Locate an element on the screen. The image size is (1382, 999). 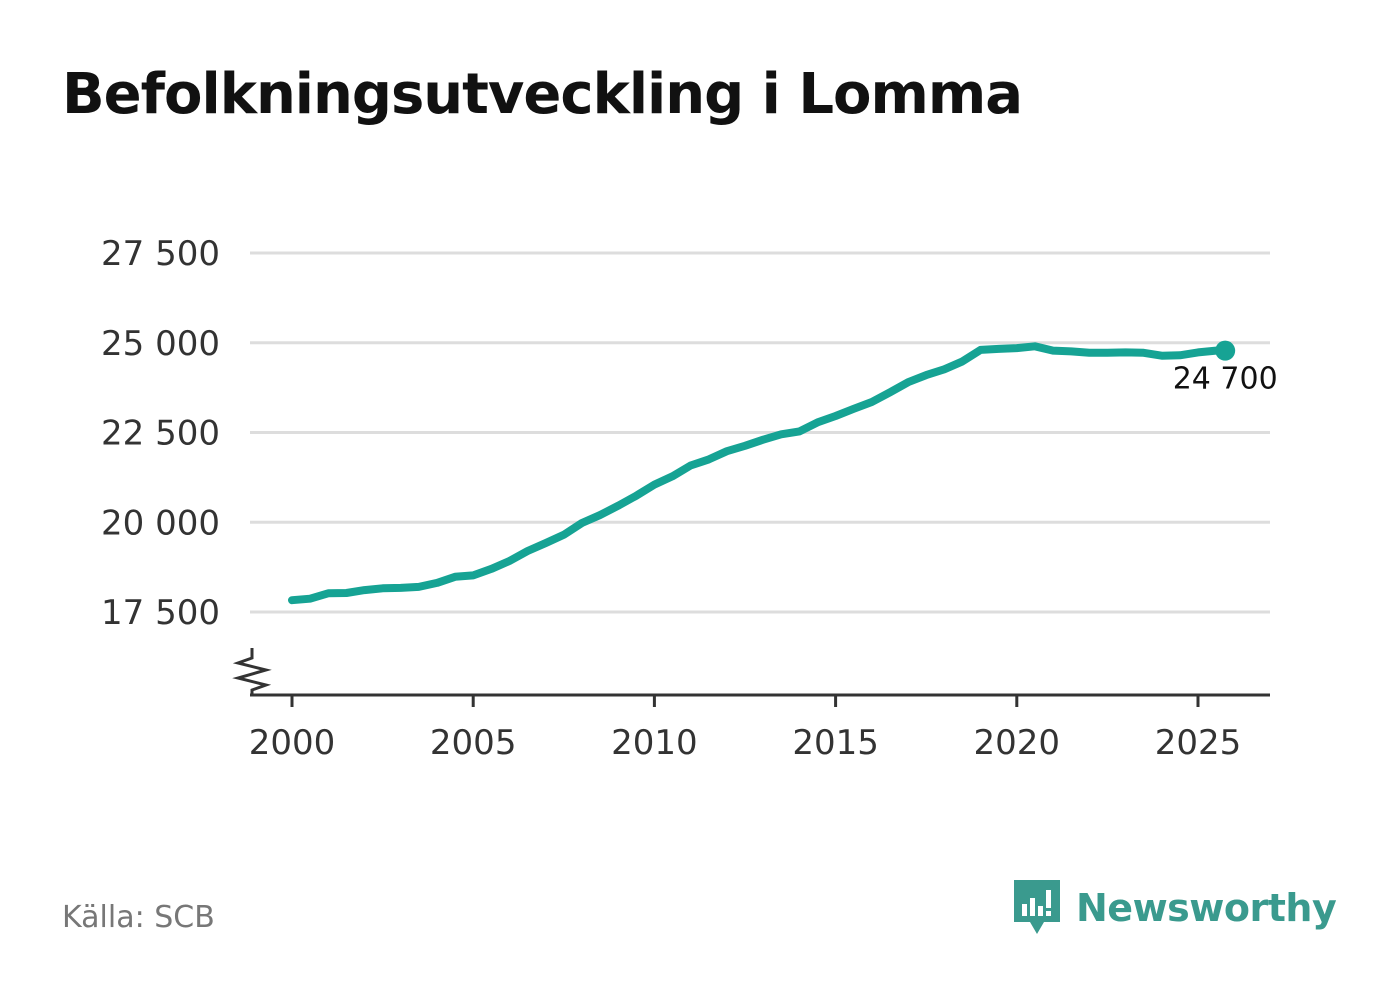
x-axis-ticks: 2000 2005 2010 2015 2020 2025 is located at coordinates (745, 729).